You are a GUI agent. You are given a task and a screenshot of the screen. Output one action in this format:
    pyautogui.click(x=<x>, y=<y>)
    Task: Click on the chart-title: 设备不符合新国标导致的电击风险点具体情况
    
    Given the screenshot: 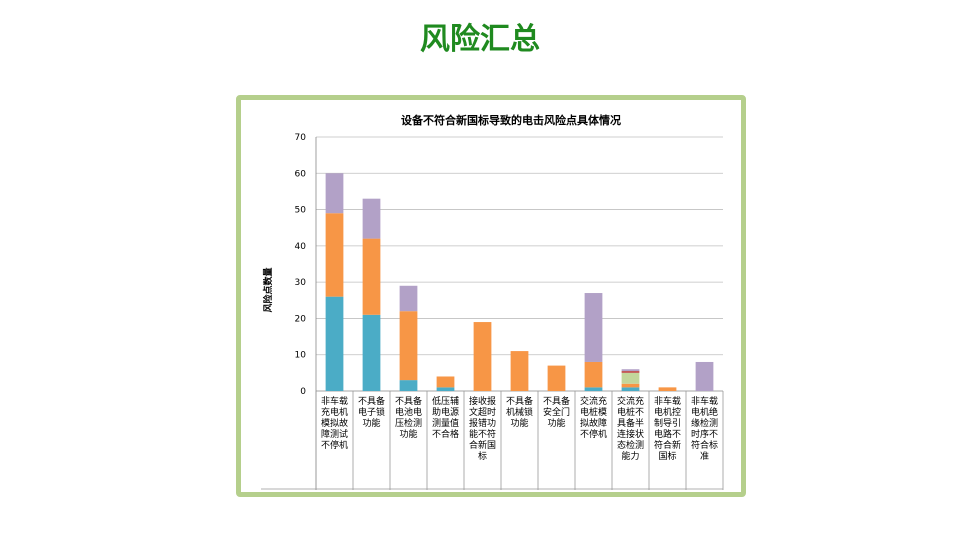 What is the action you would take?
    pyautogui.click(x=511, y=120)
    